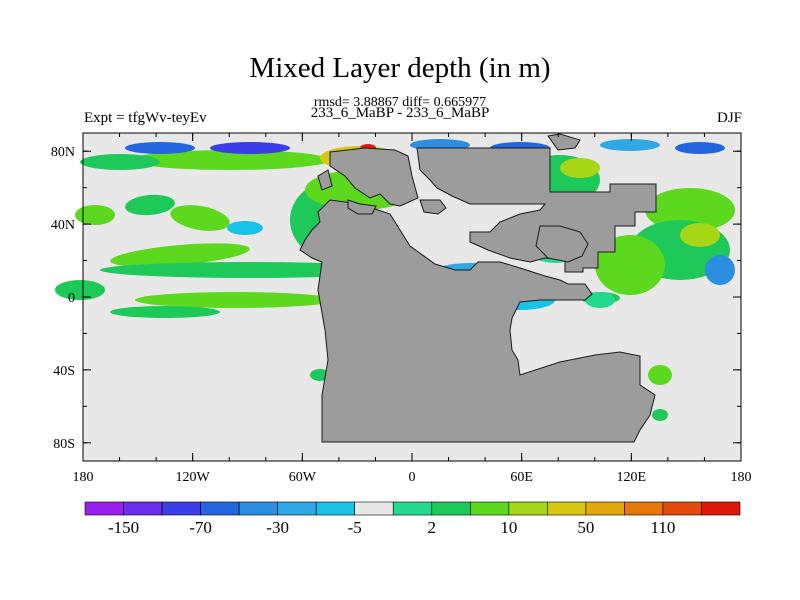 The height and width of the screenshot is (600, 800). I want to click on colorbar: -150 -70 -30 -5 2 10 50 110, so click(412, 519).